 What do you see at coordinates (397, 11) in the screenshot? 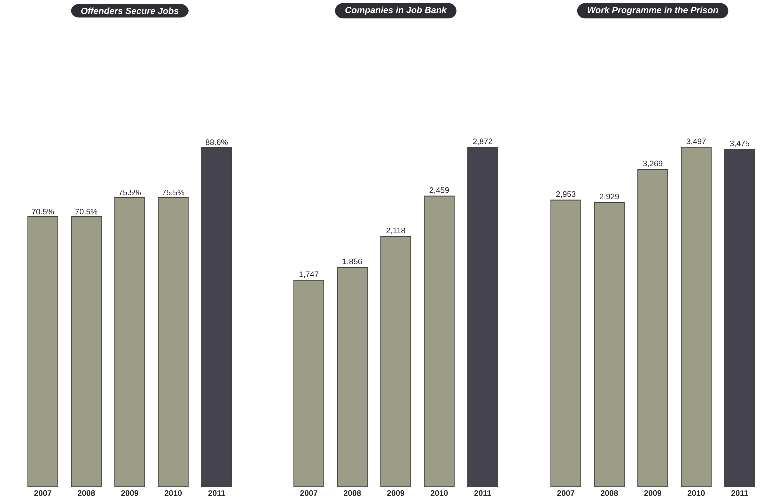
I see `chart-title: Companies in Job Bank` at bounding box center [397, 11].